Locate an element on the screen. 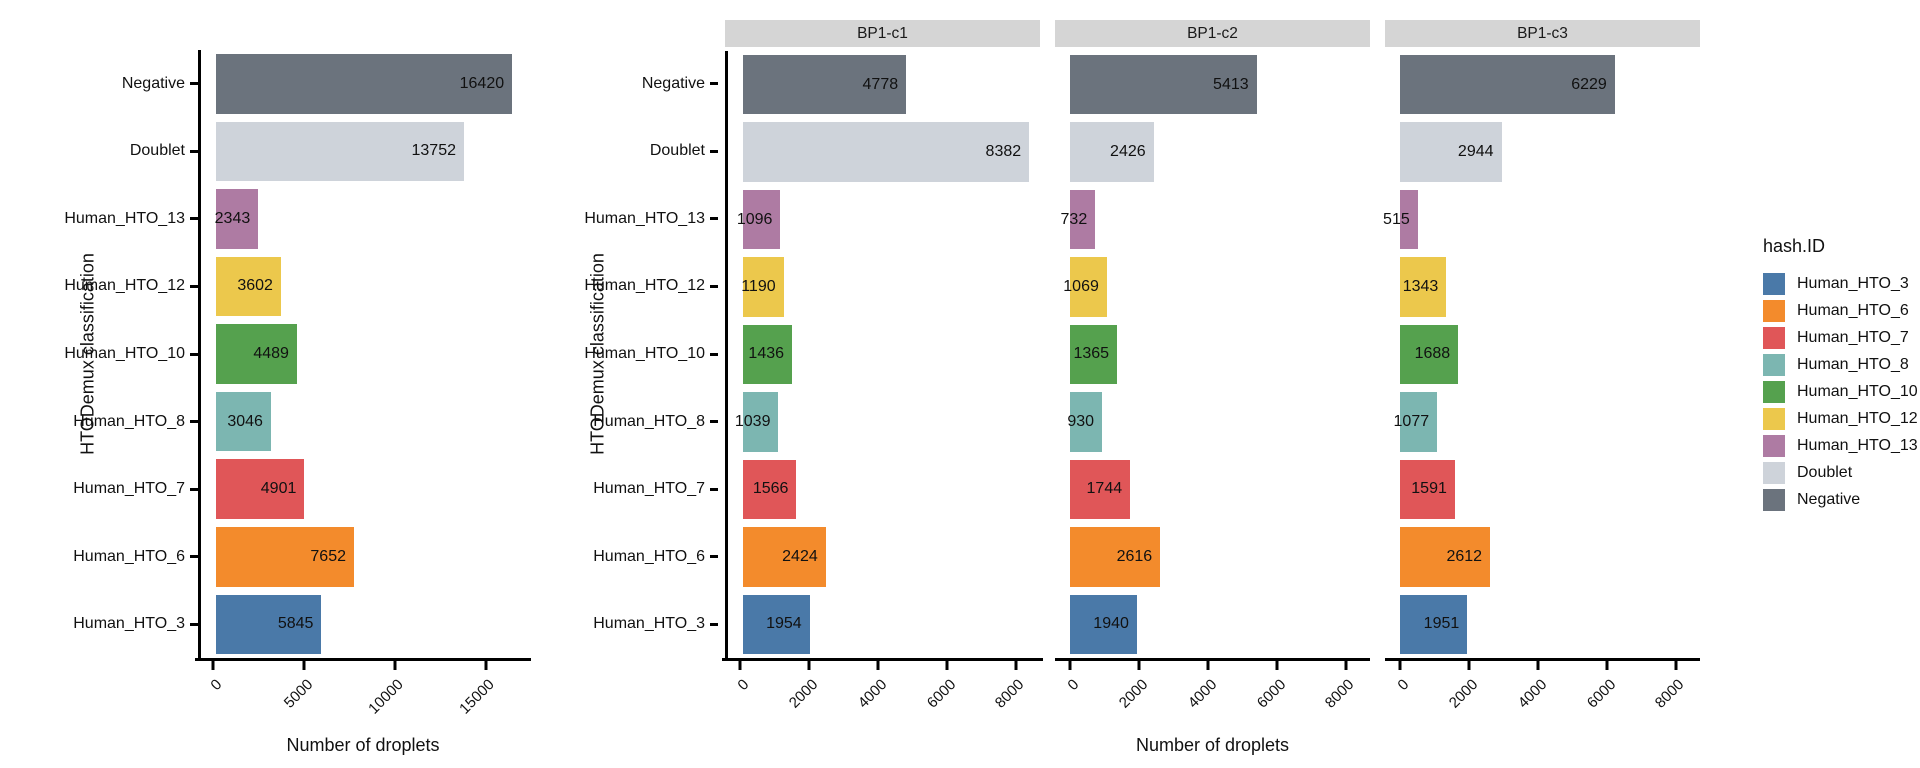 This screenshot has height=768, width=1920. bar-value-label: 5845 is located at coordinates (295, 624).